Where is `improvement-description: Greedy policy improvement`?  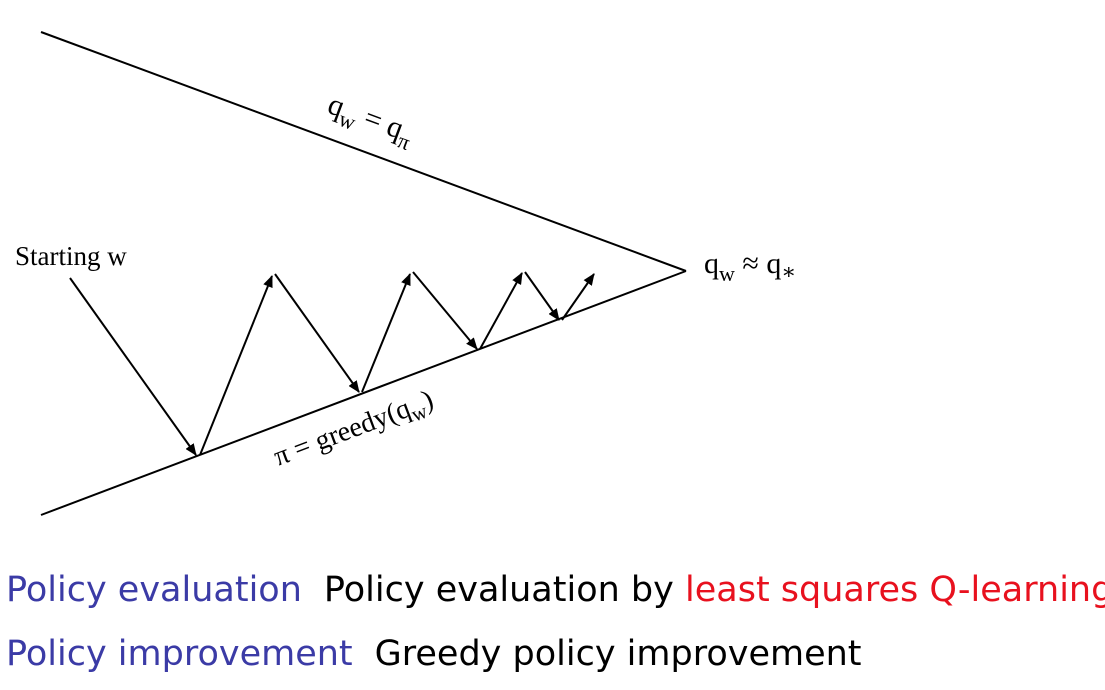 improvement-description: Greedy policy improvement is located at coordinates (618, 654).